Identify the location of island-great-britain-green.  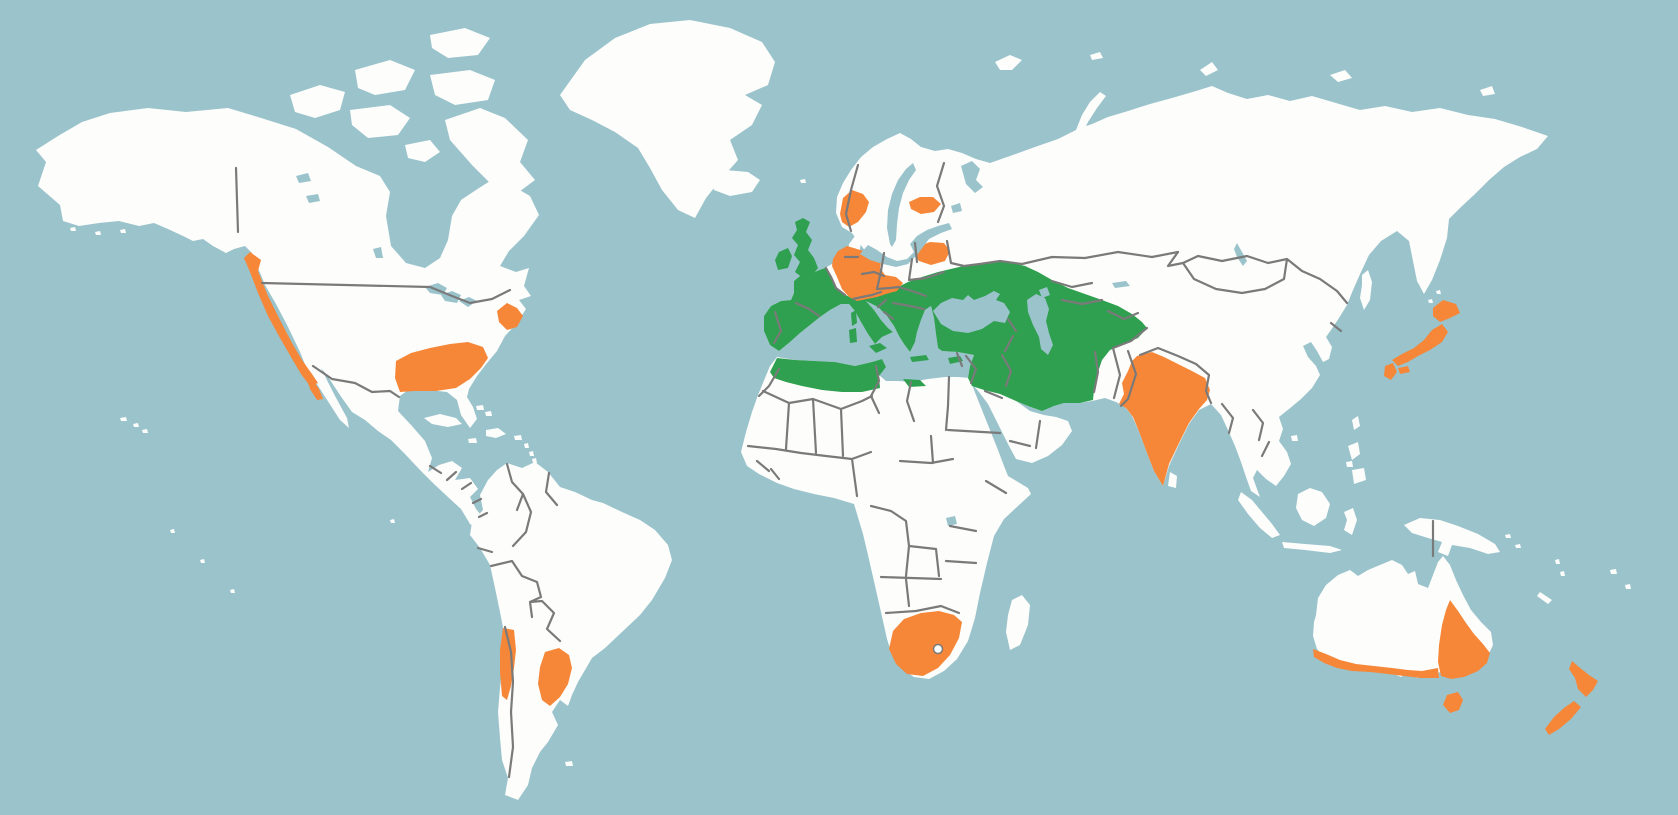
(805, 248).